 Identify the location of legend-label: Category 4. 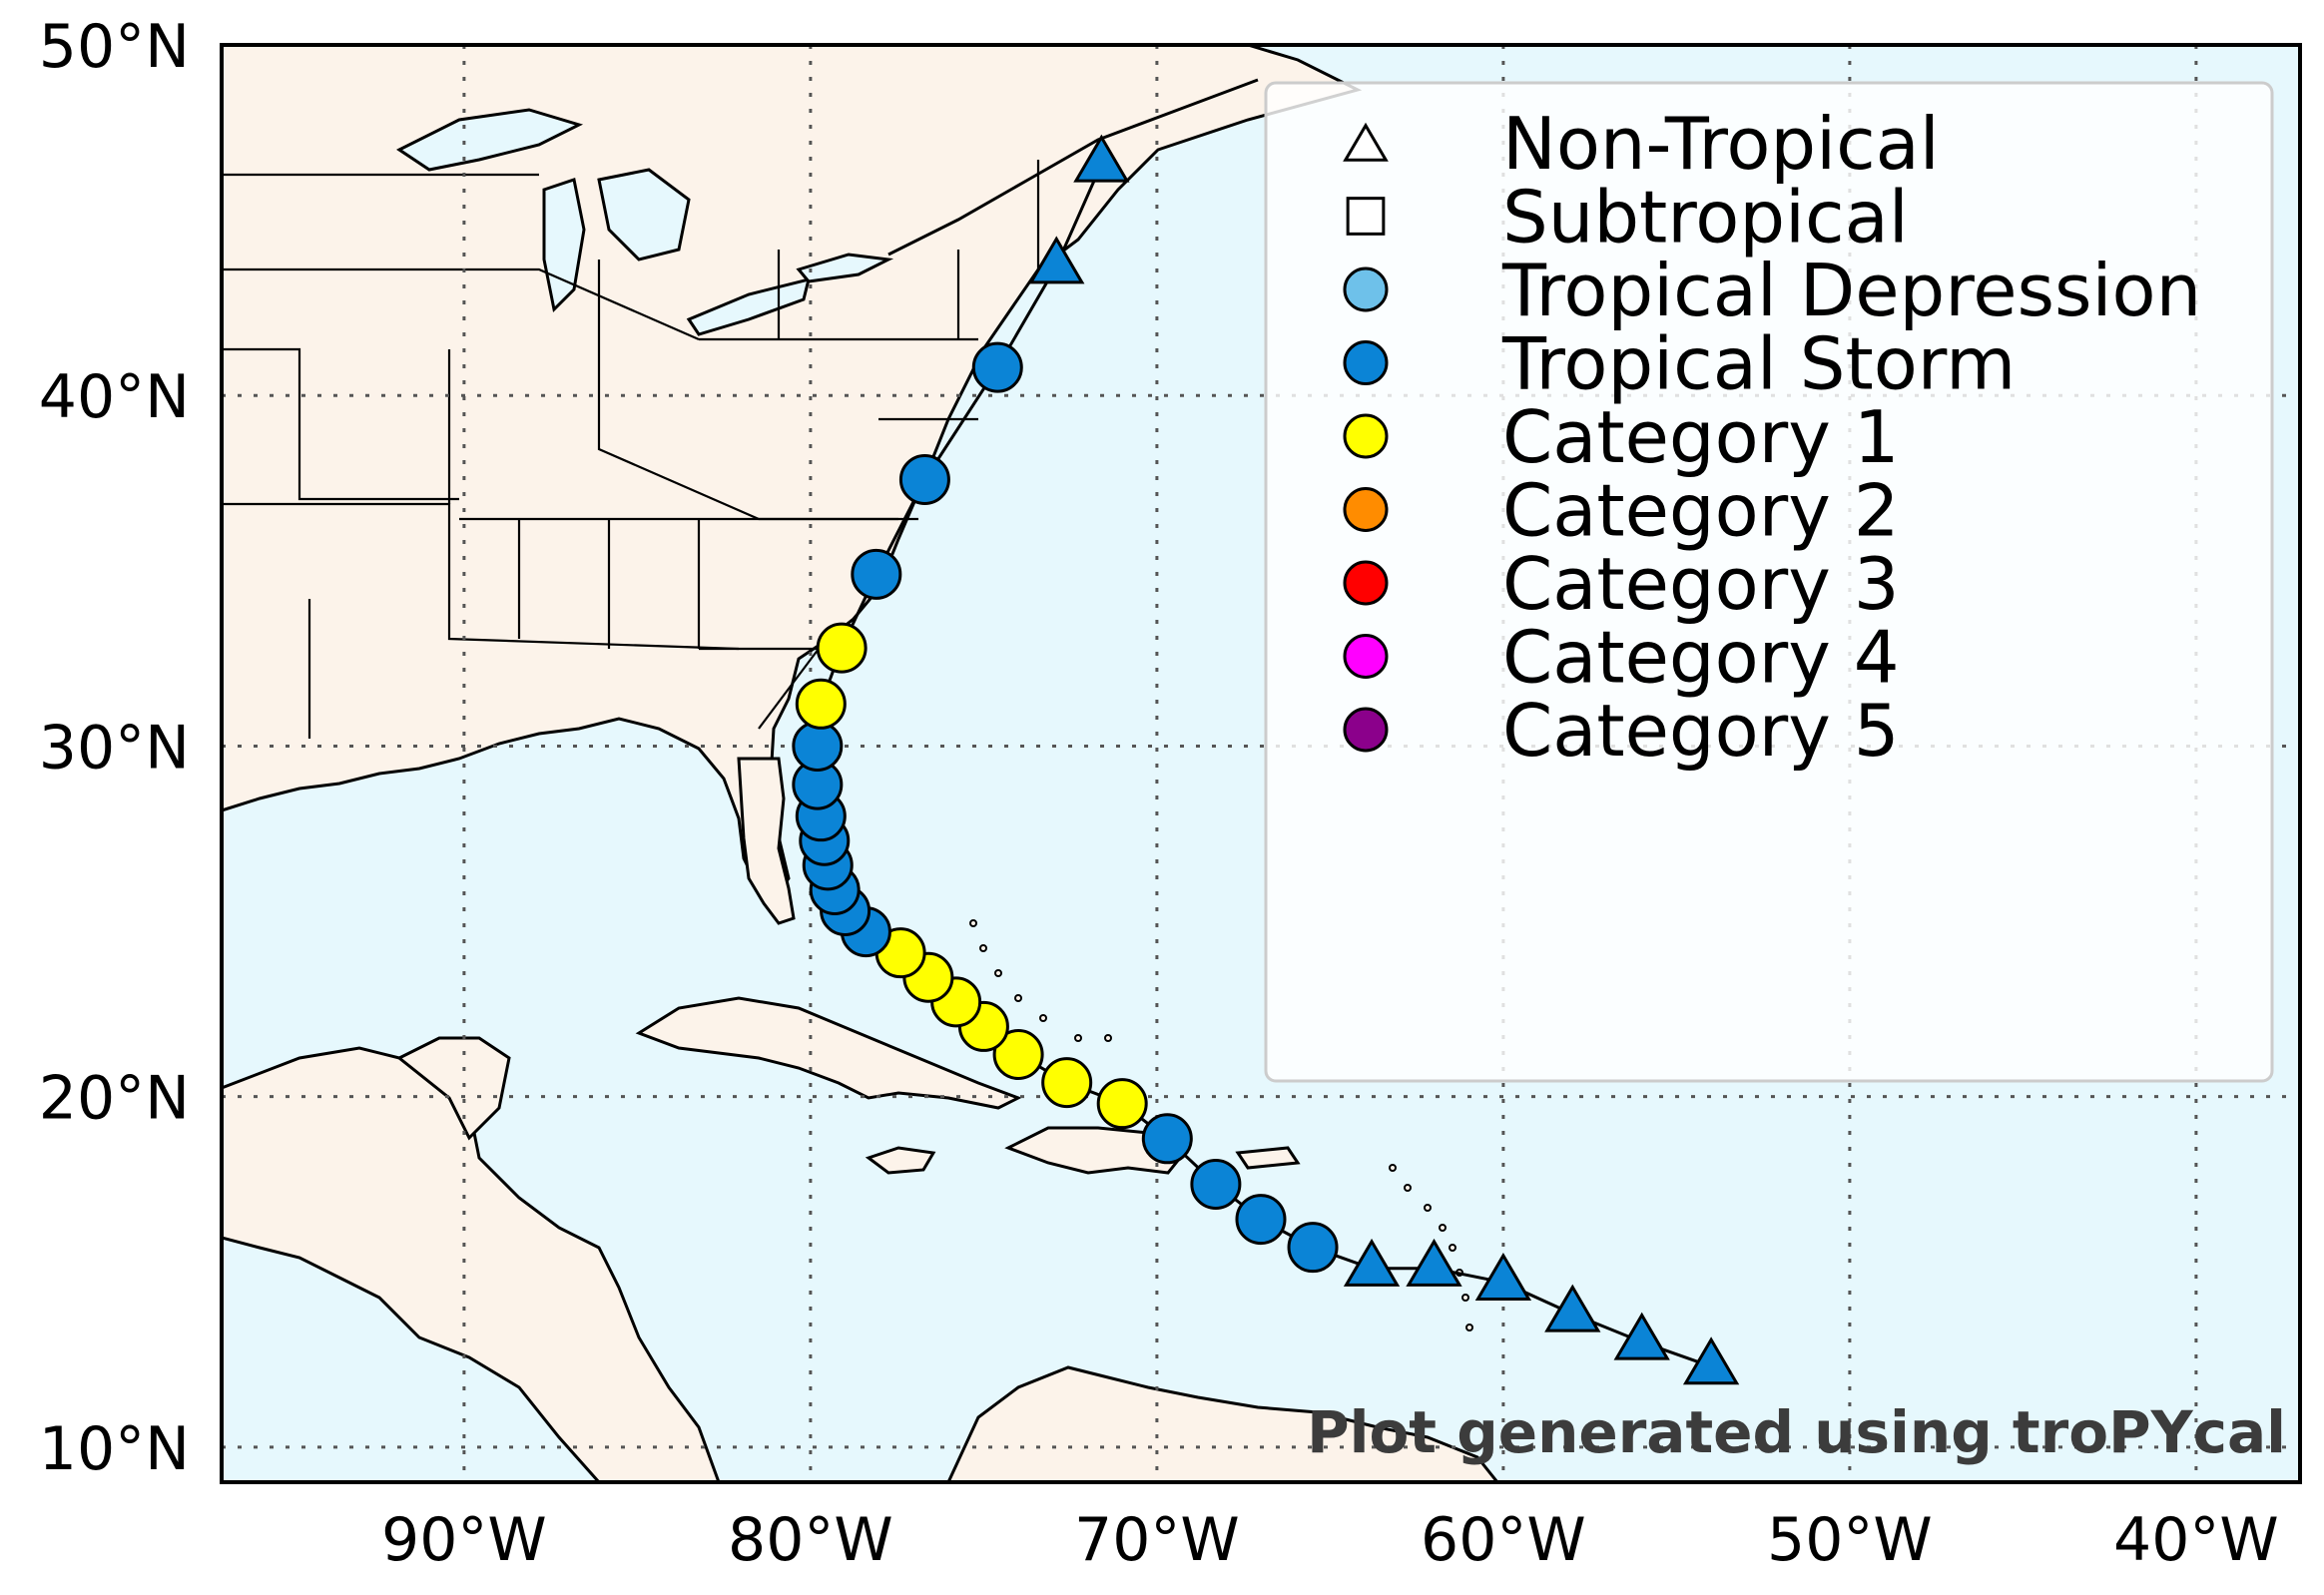
(1701, 658).